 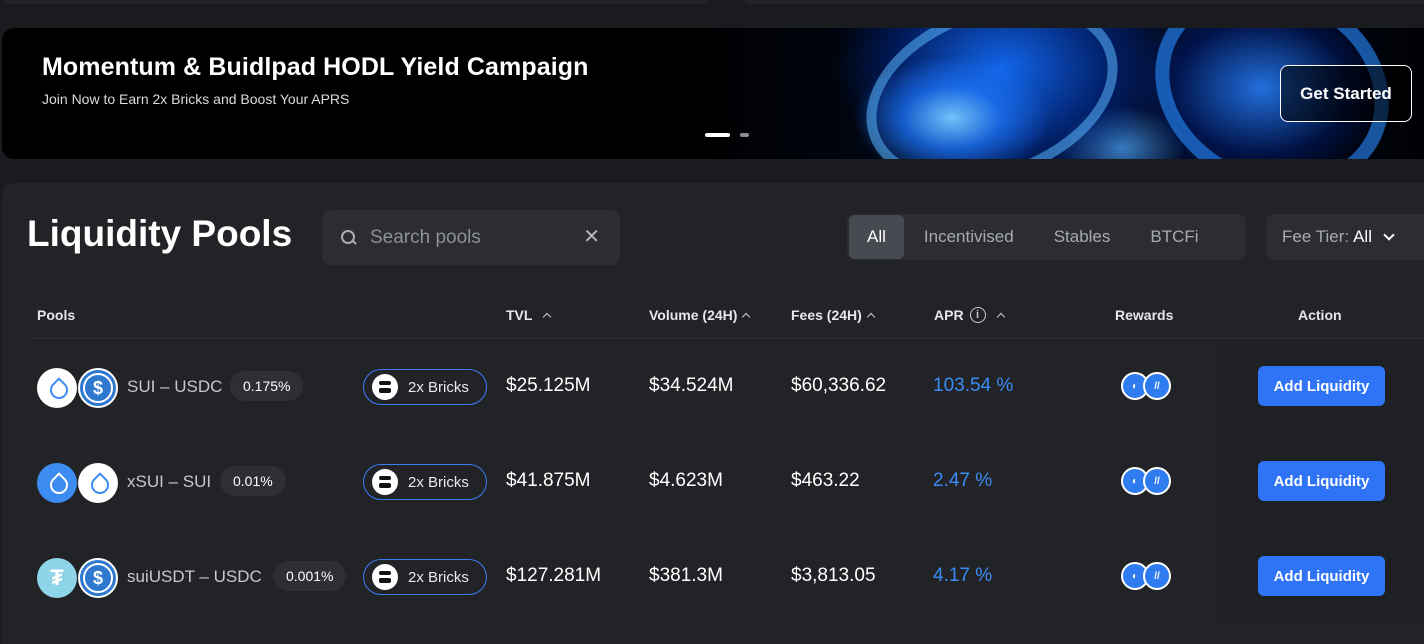 What do you see at coordinates (1346, 93) in the screenshot?
I see `get-started-button: Get Started` at bounding box center [1346, 93].